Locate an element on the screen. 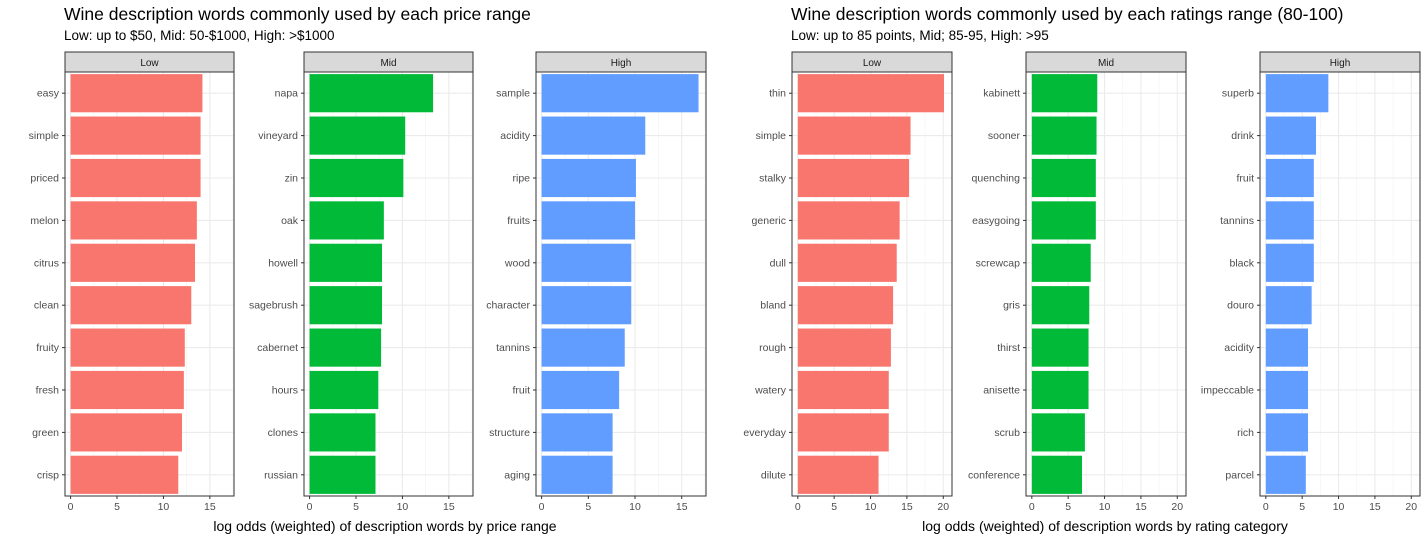 This screenshot has width=1427, height=538. y-tick-label: superb is located at coordinates (1238, 94).